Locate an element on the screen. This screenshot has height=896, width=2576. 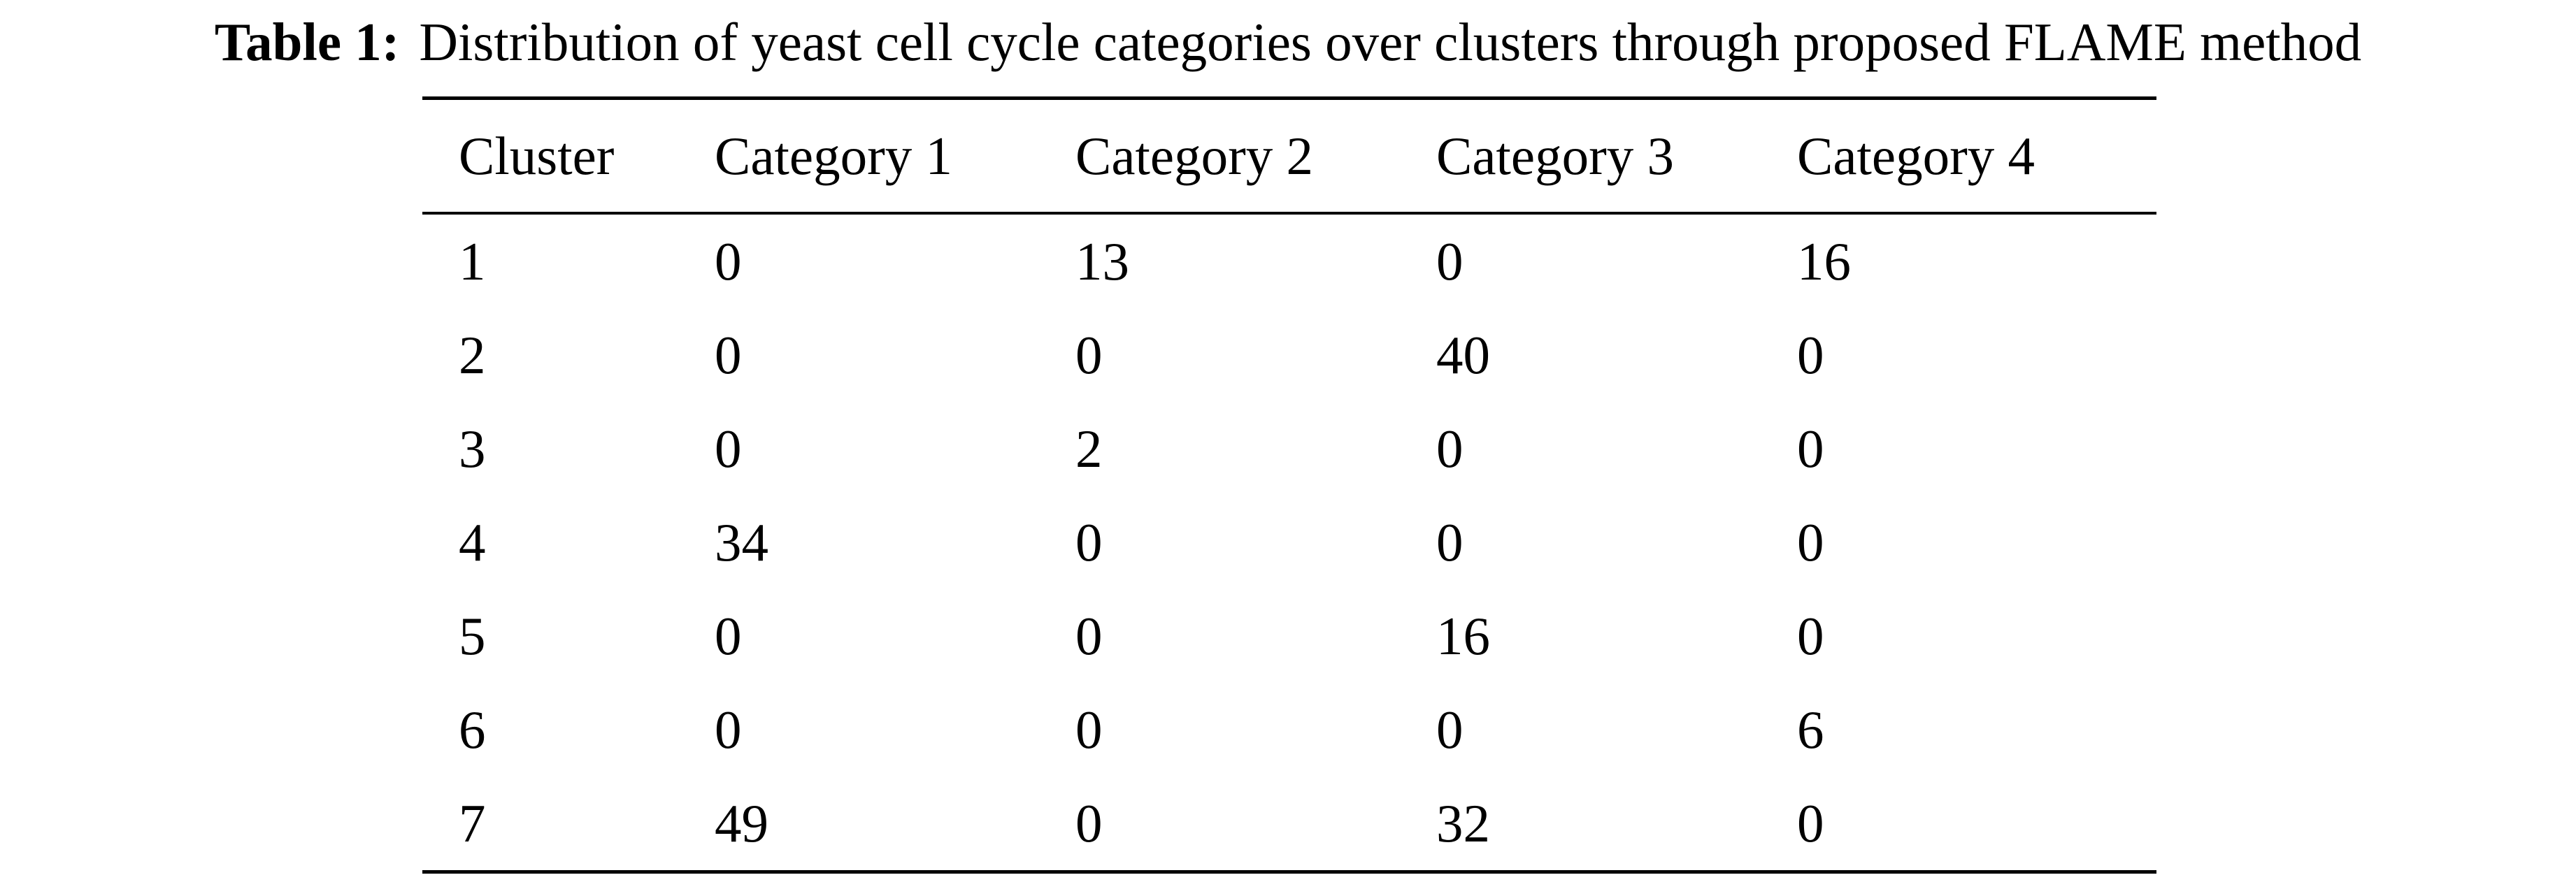
table-cell: 13 is located at coordinates (1102, 261).